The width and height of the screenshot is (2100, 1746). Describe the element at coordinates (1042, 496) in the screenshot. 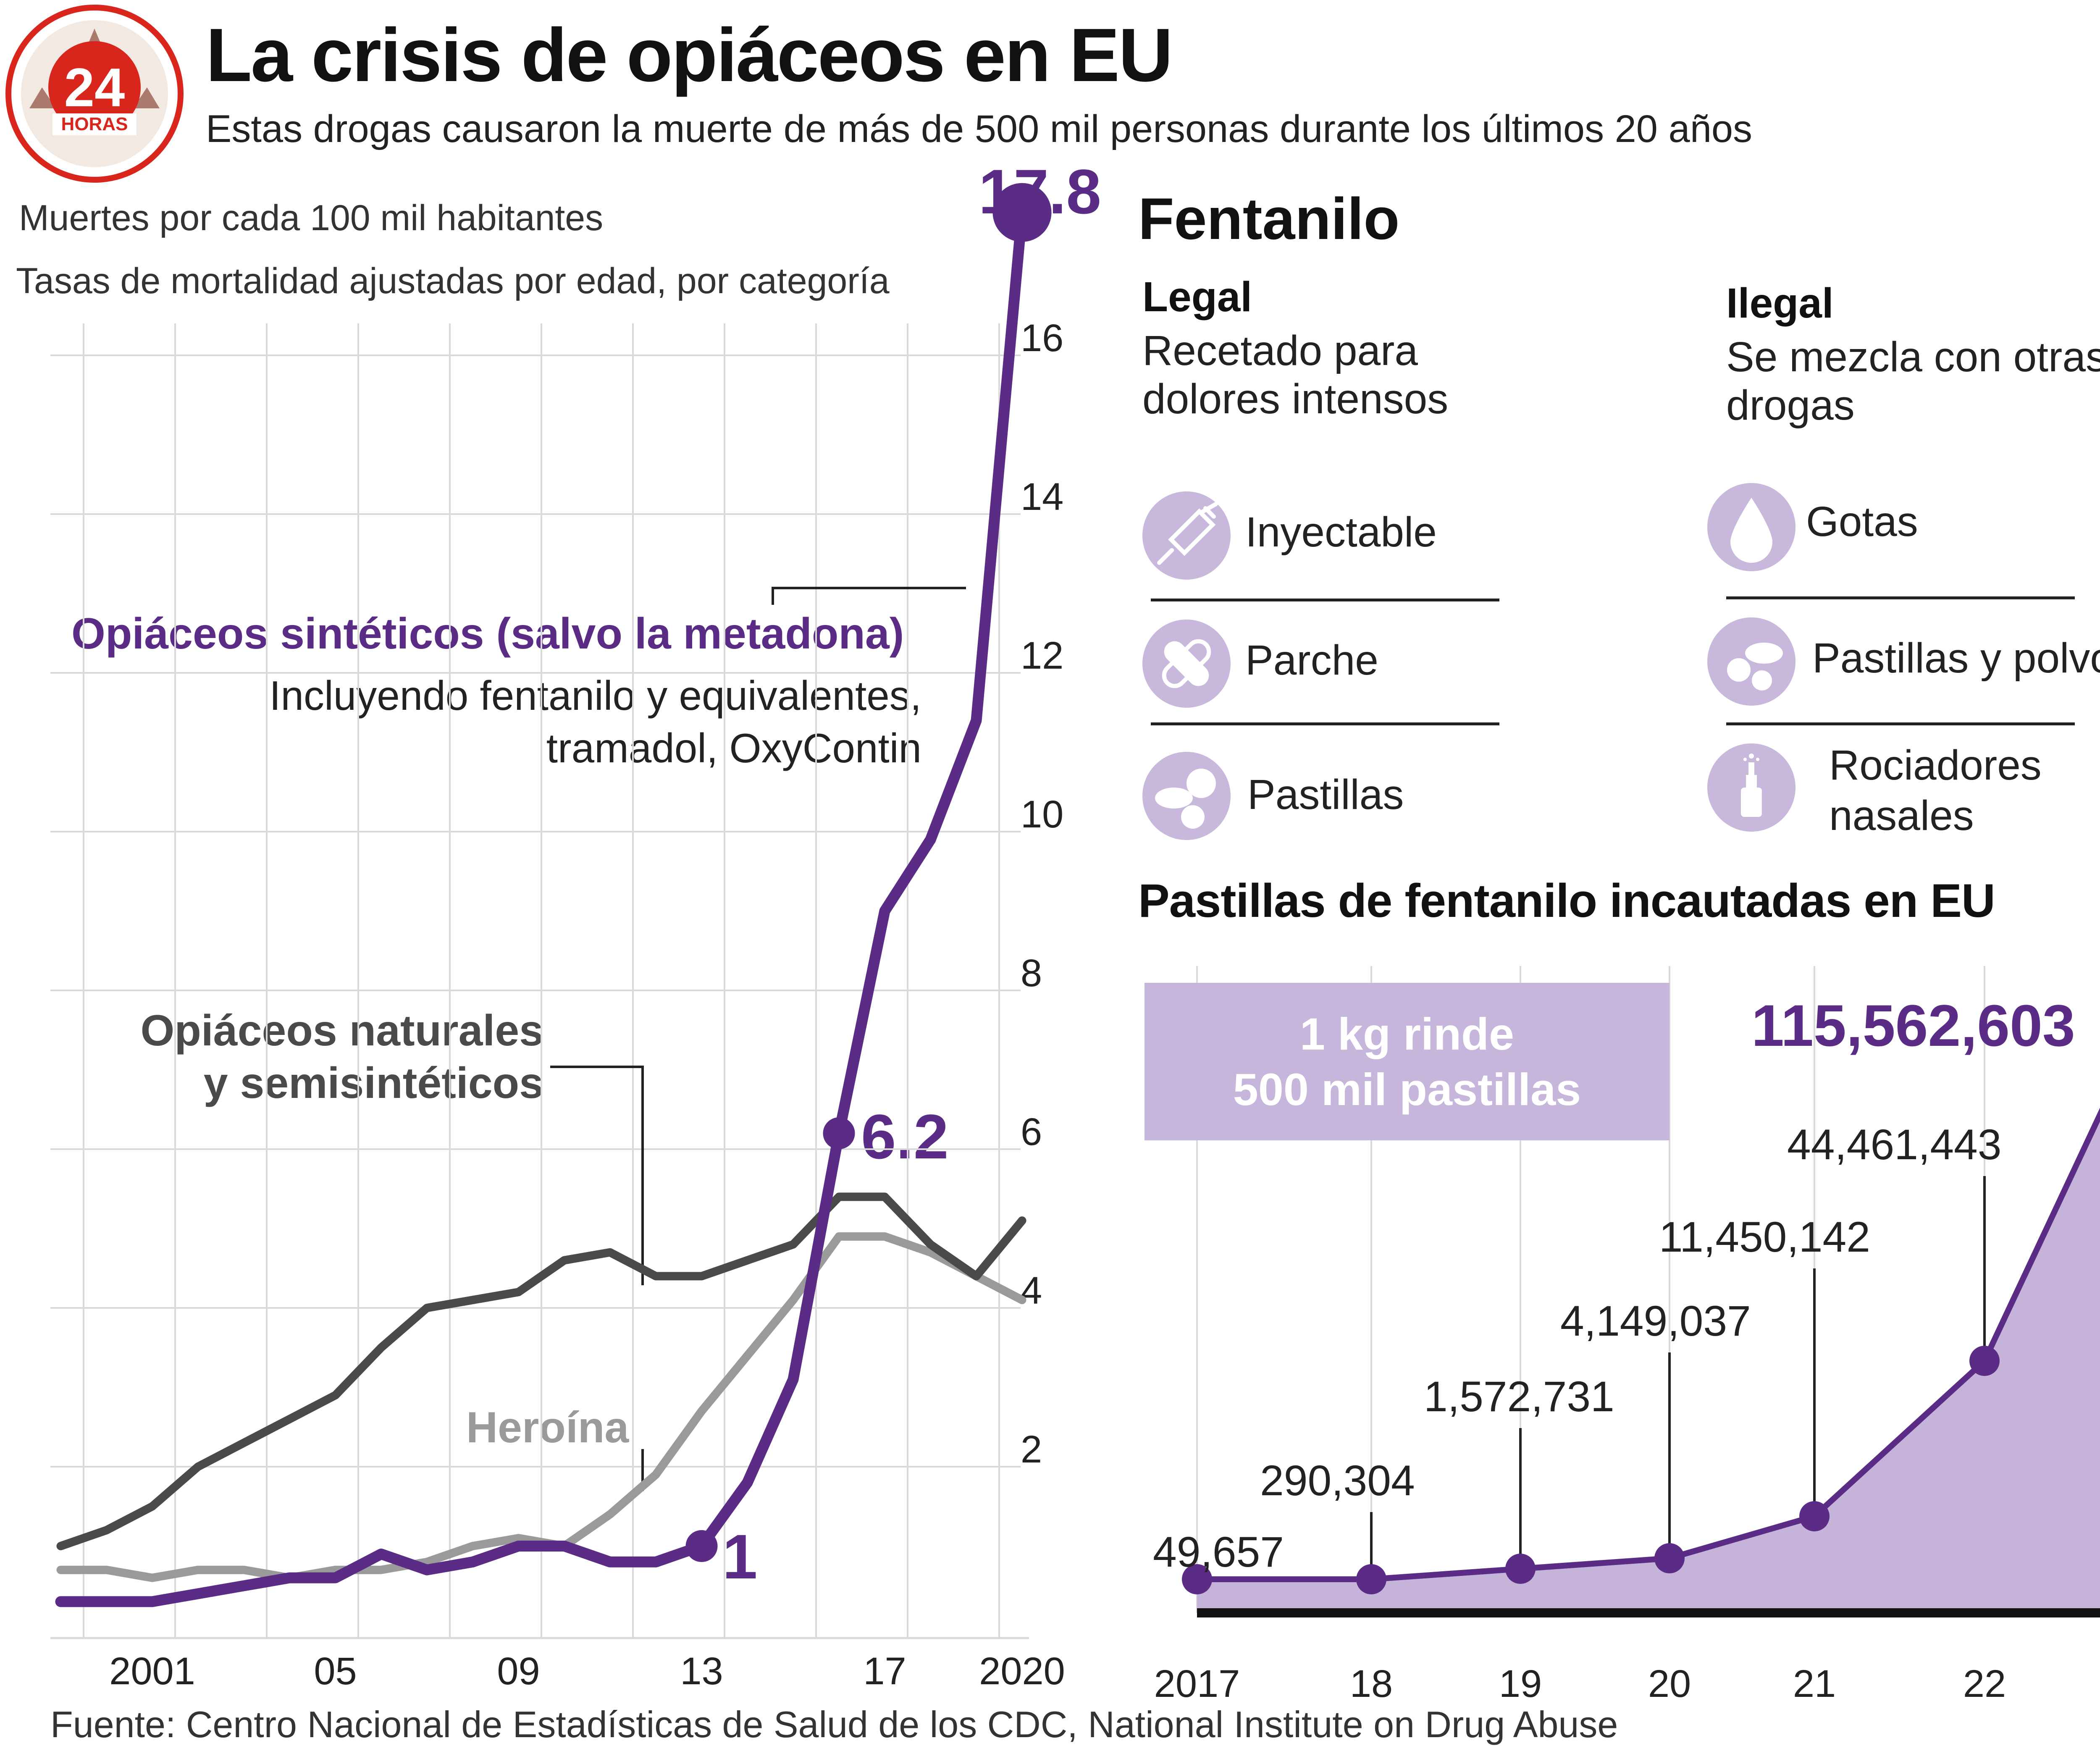

I see `y-tick-label: 14` at that location.